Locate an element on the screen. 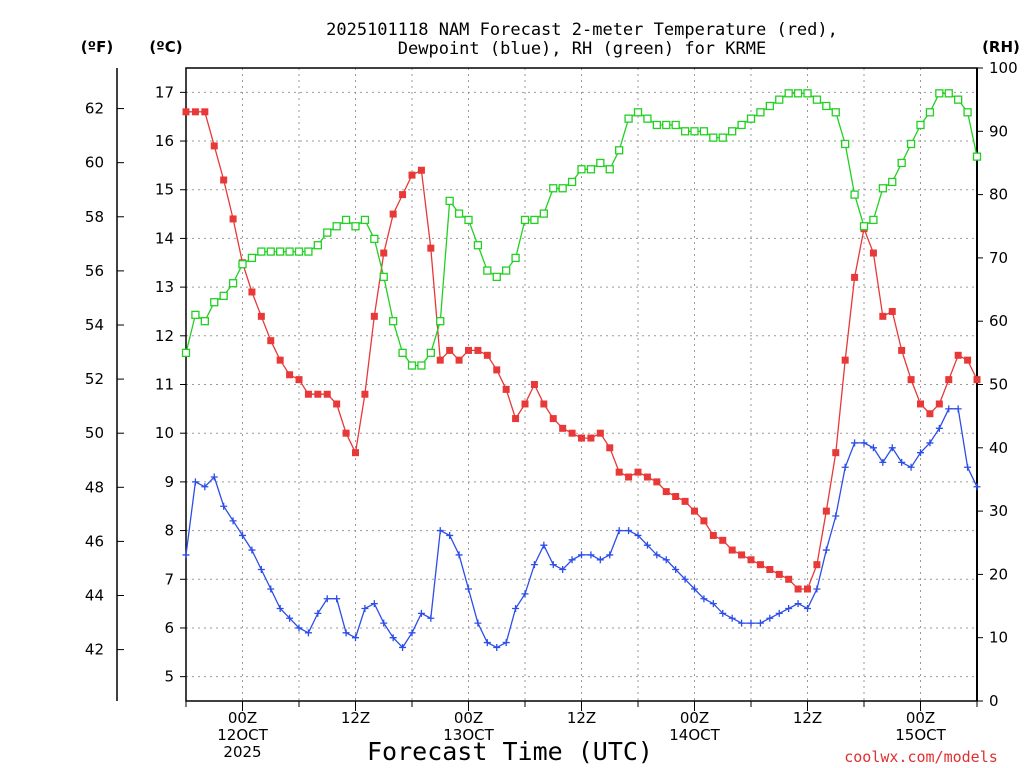  x-tick-label-5-0: 12Z is located at coordinates (807, 718).